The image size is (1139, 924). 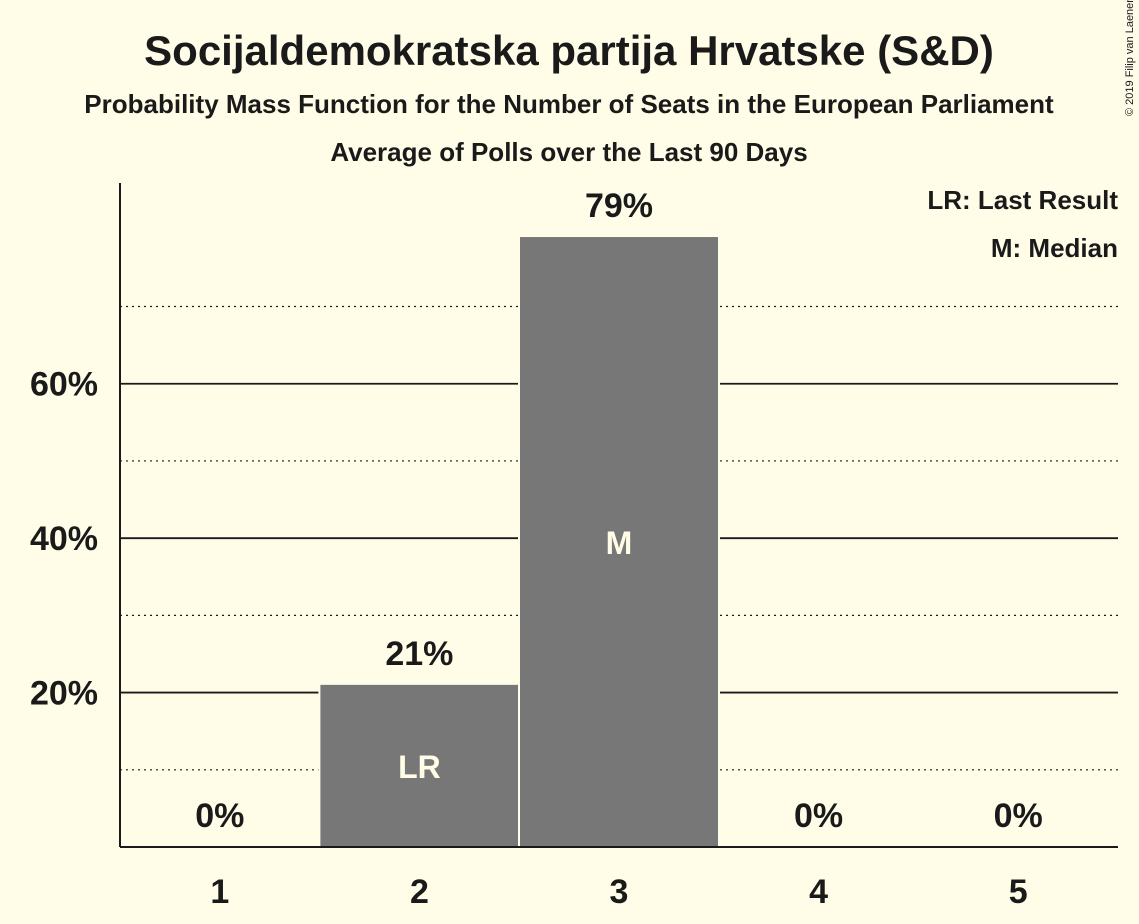 What do you see at coordinates (1022, 200) in the screenshot?
I see `legend-last-result: LR: Last Result` at bounding box center [1022, 200].